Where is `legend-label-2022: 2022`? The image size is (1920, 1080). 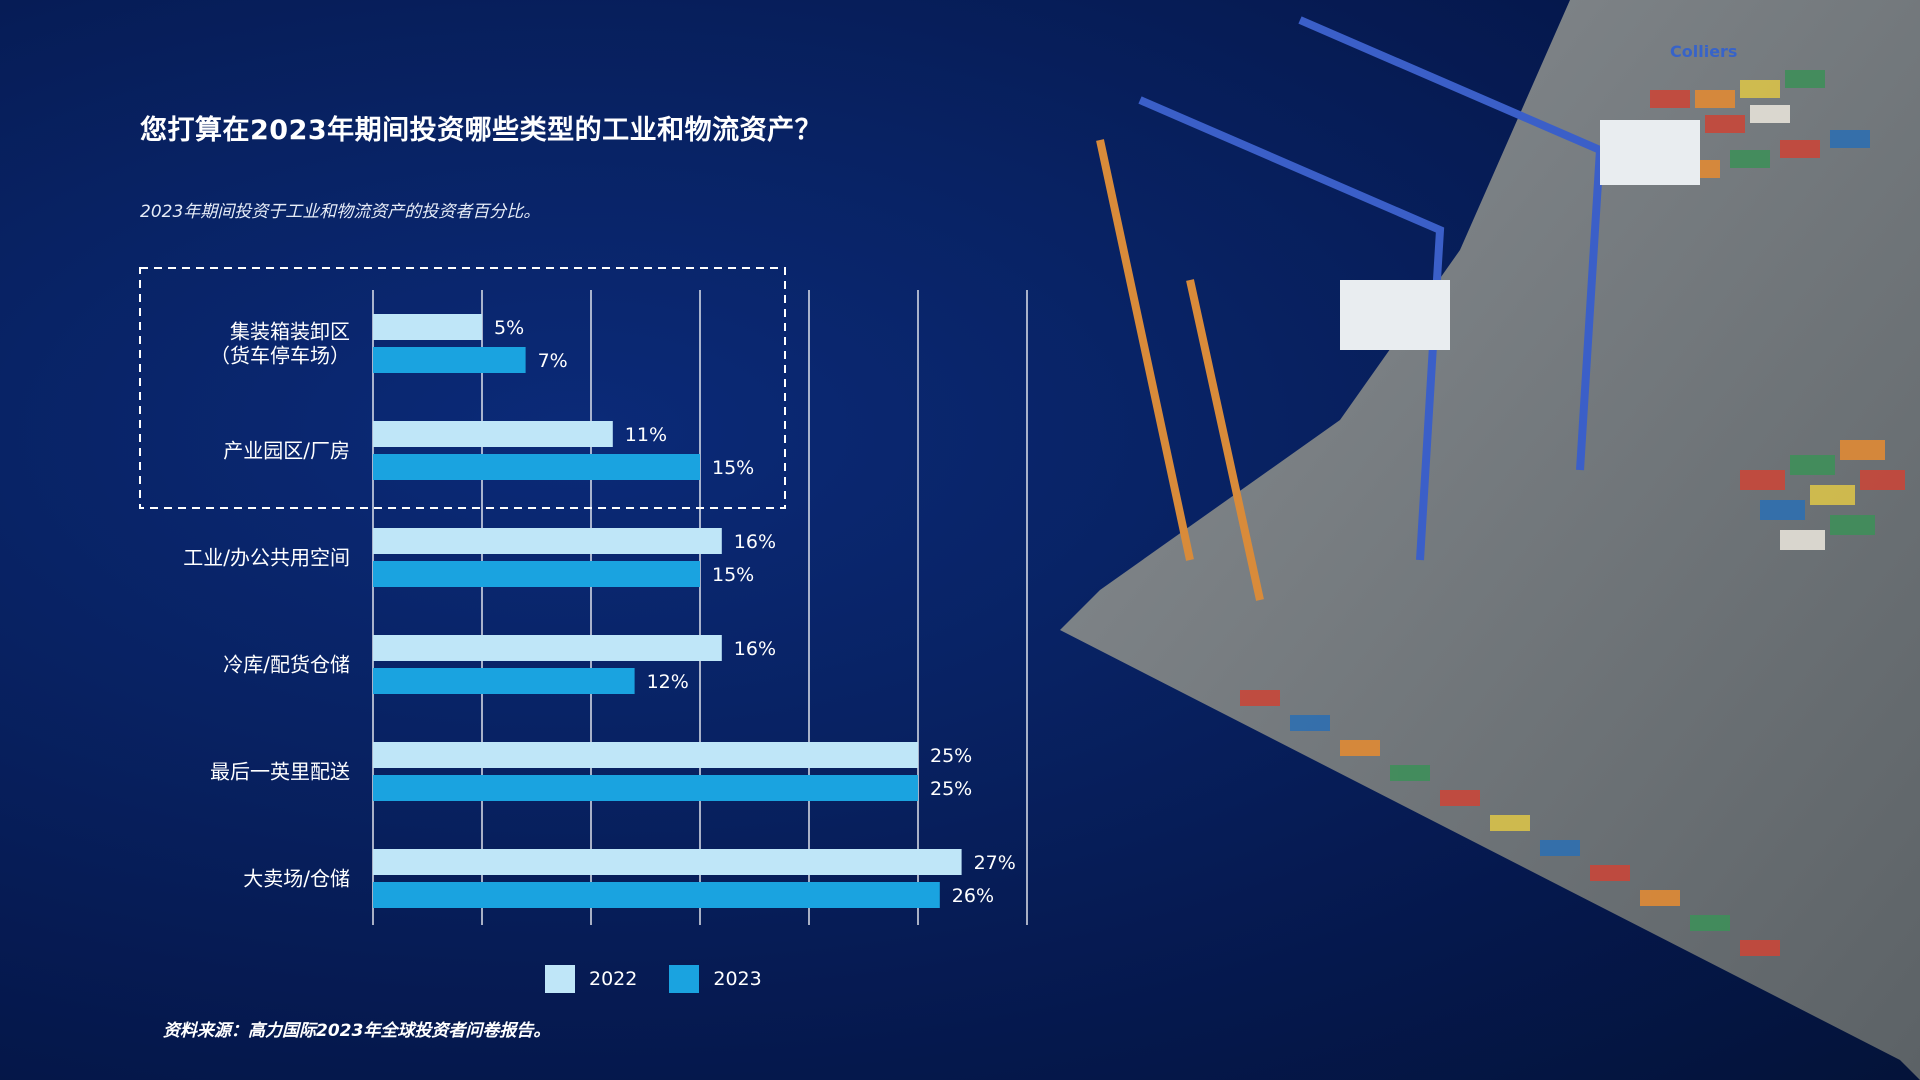
legend-label-2022: 2022 is located at coordinates (613, 979).